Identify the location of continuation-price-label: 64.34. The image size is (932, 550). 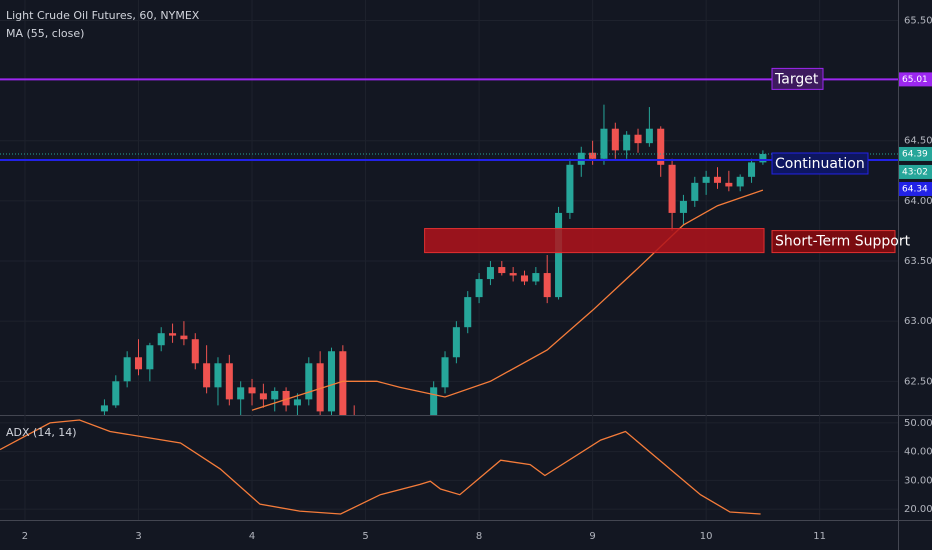
(915, 189).